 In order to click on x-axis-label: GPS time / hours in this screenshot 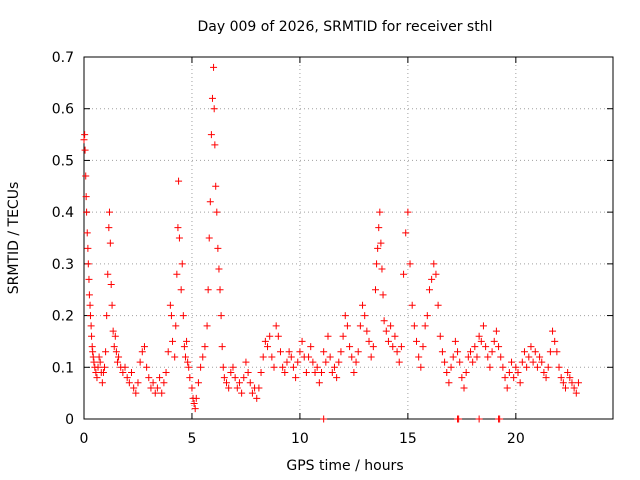, I will do `click(344, 466)`.